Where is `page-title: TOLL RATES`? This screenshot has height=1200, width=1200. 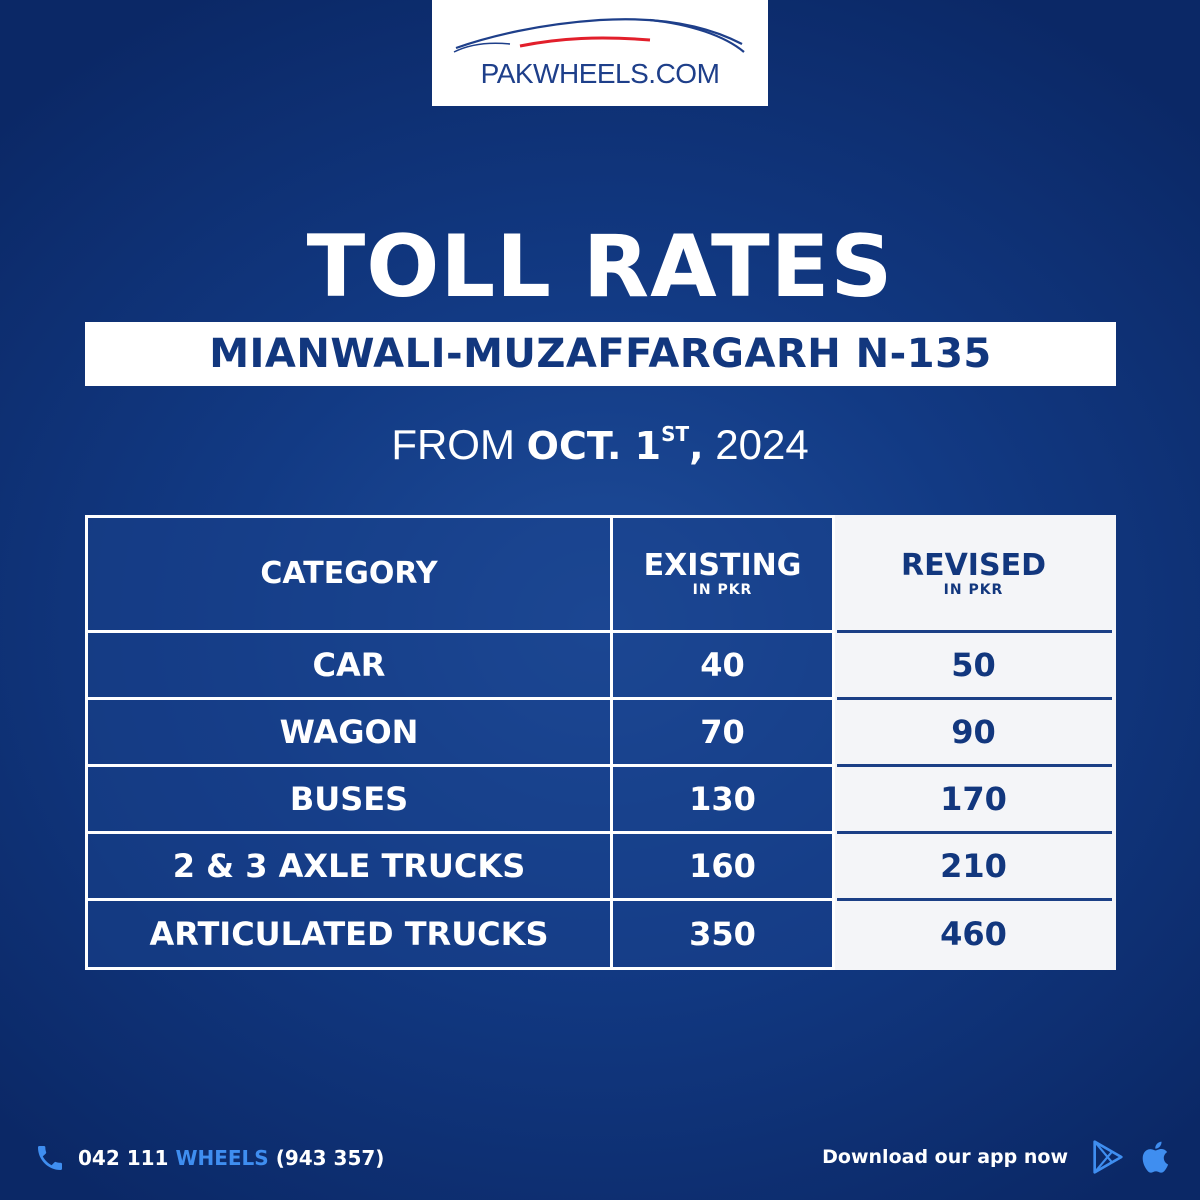
page-title: TOLL RATES is located at coordinates (600, 267).